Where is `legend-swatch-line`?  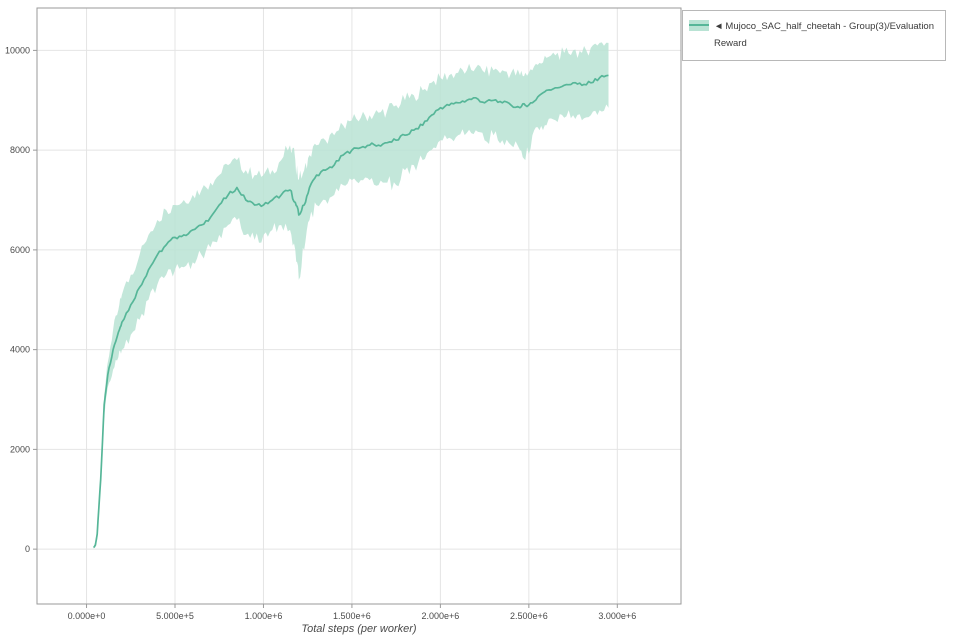
legend-swatch-line is located at coordinates (699, 25).